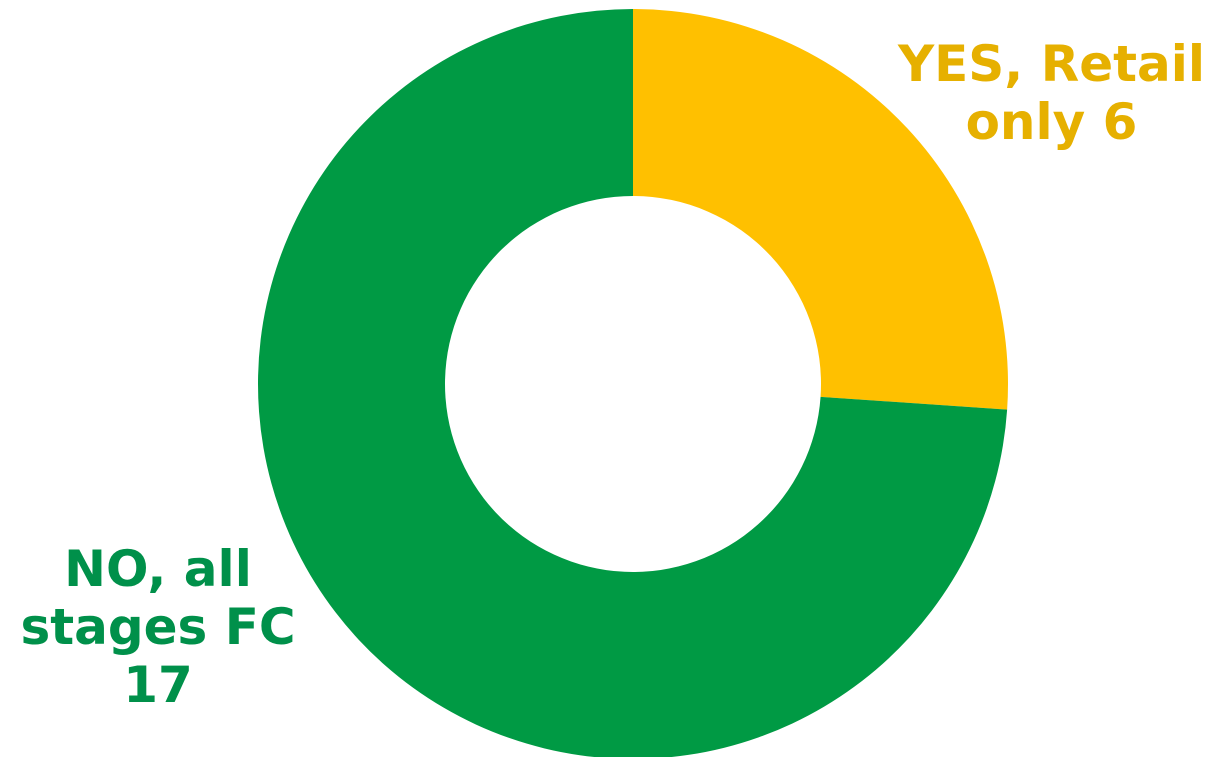  Describe the element at coordinates (158, 569) in the screenshot. I see `slice-label-no-line-1: NO, all` at that location.